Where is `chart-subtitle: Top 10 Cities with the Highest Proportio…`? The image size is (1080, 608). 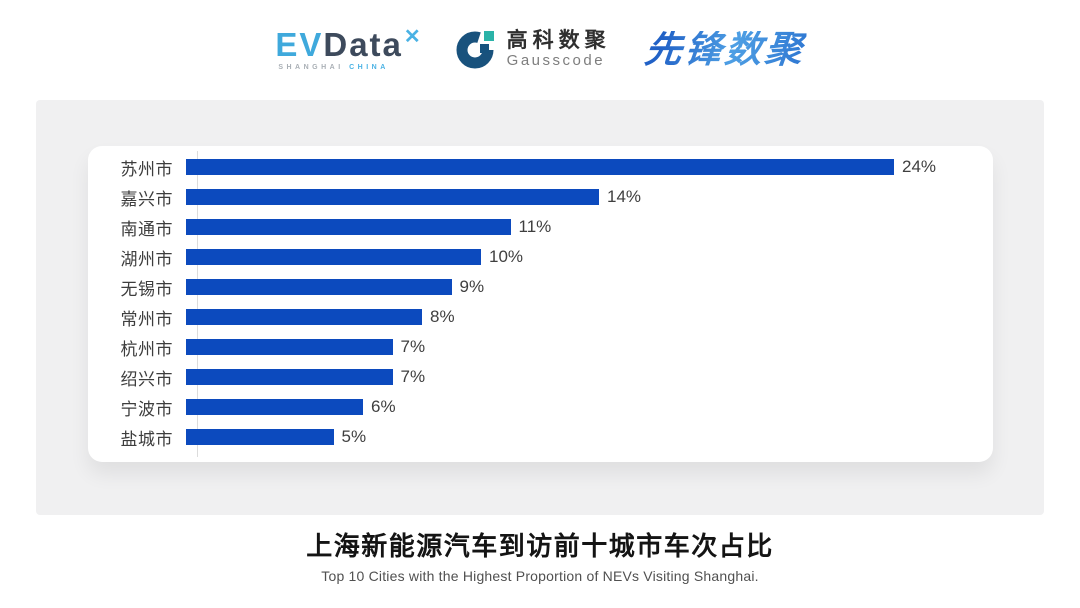
chart-subtitle: Top 10 Cities with the Highest Proportio… is located at coordinates (540, 576).